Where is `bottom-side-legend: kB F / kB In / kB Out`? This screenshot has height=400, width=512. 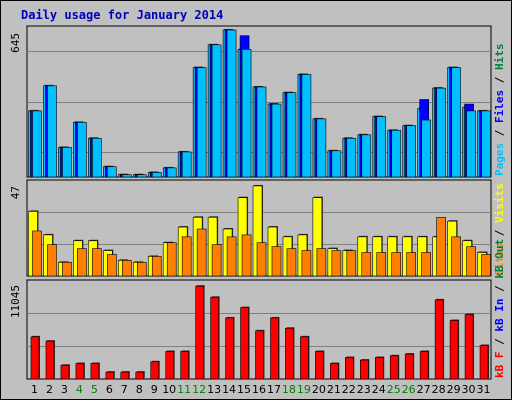 bottom-side-legend: kB F / kB In / kB Out is located at coordinates (499, 308).